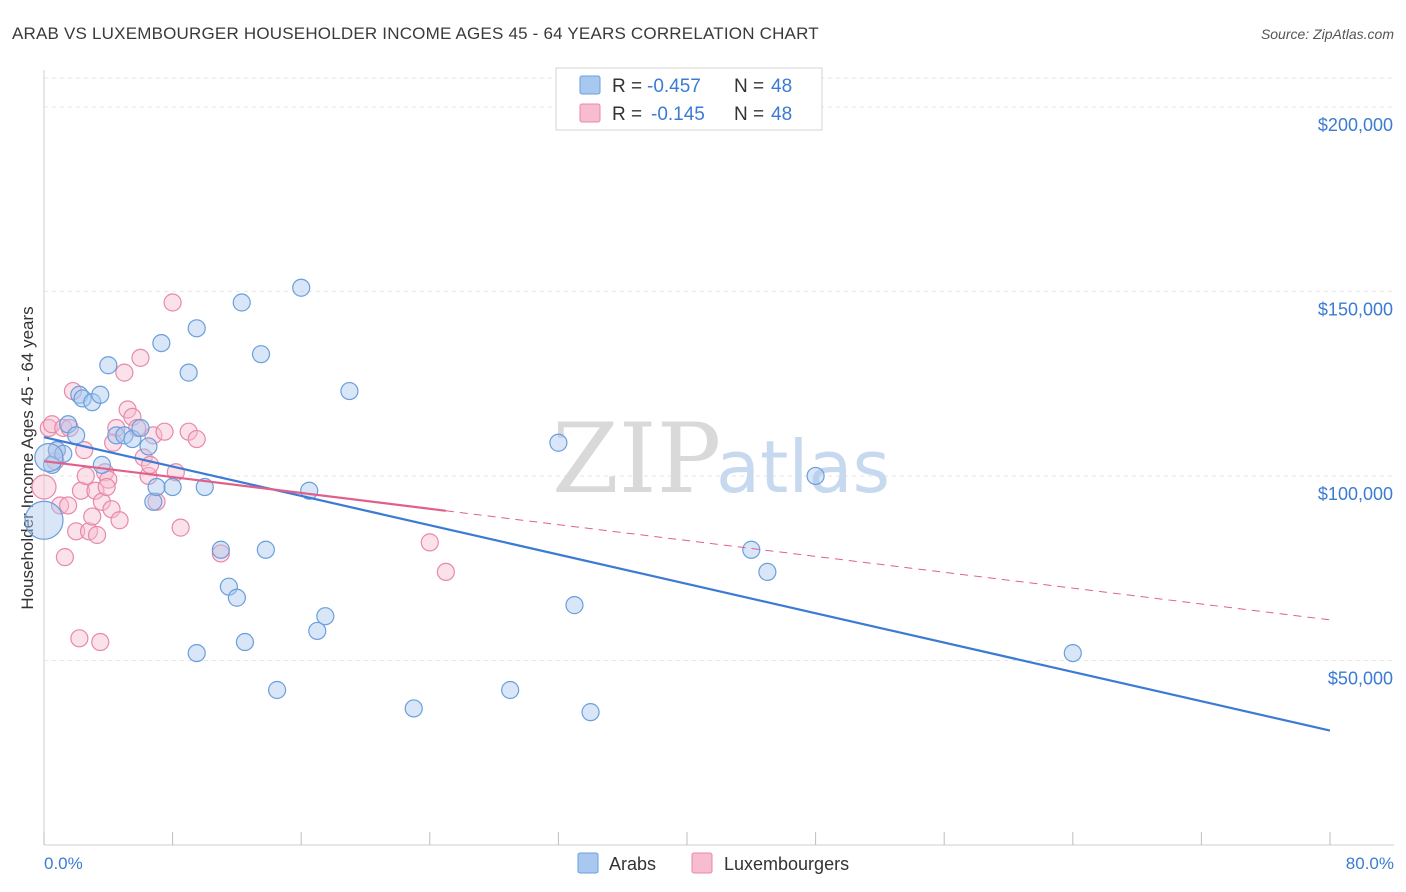  I want to click on x-tick-label-max: 80.0%, so click(1370, 863).